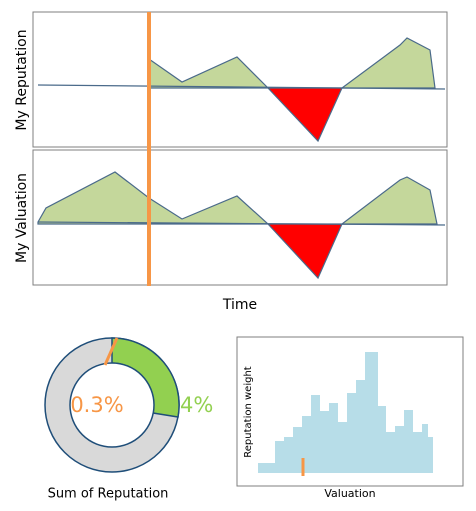 This screenshot has width=476, height=511. I want to click on donut-hole, so click(112, 405).